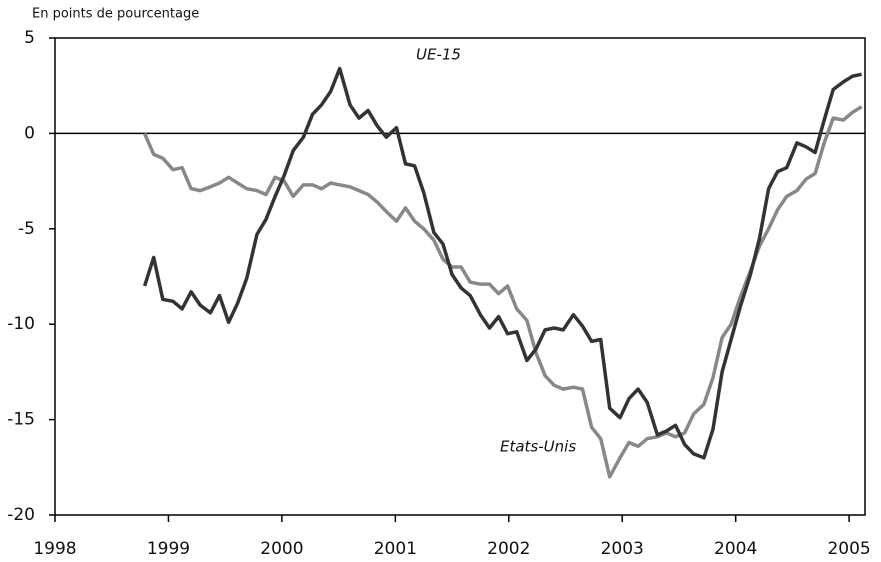  Describe the element at coordinates (29, 38) in the screenshot. I see `y-tick-label: 5` at that location.